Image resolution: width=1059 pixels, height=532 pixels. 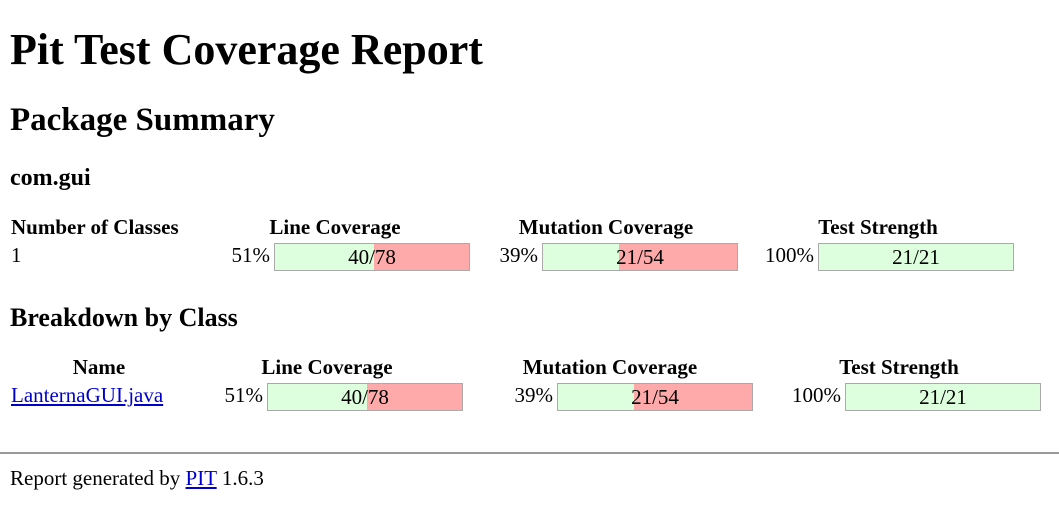 What do you see at coordinates (99, 367) in the screenshot?
I see `header-name: Name` at bounding box center [99, 367].